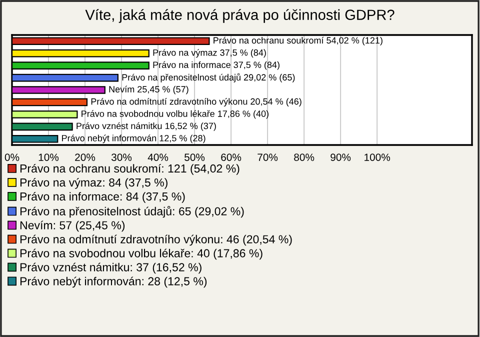 The width and height of the screenshot is (480, 337). What do you see at coordinates (268, 157) in the screenshot?
I see `x-tick-label: 70%` at bounding box center [268, 157].